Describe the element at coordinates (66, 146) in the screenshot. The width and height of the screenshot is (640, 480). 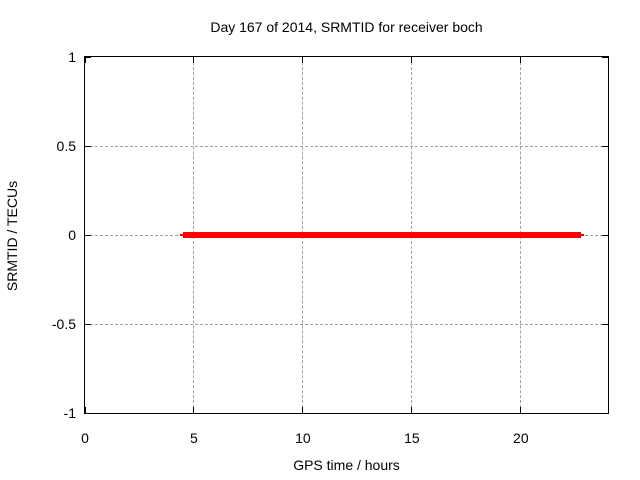
I see `y-tick-label: 0.5` at that location.